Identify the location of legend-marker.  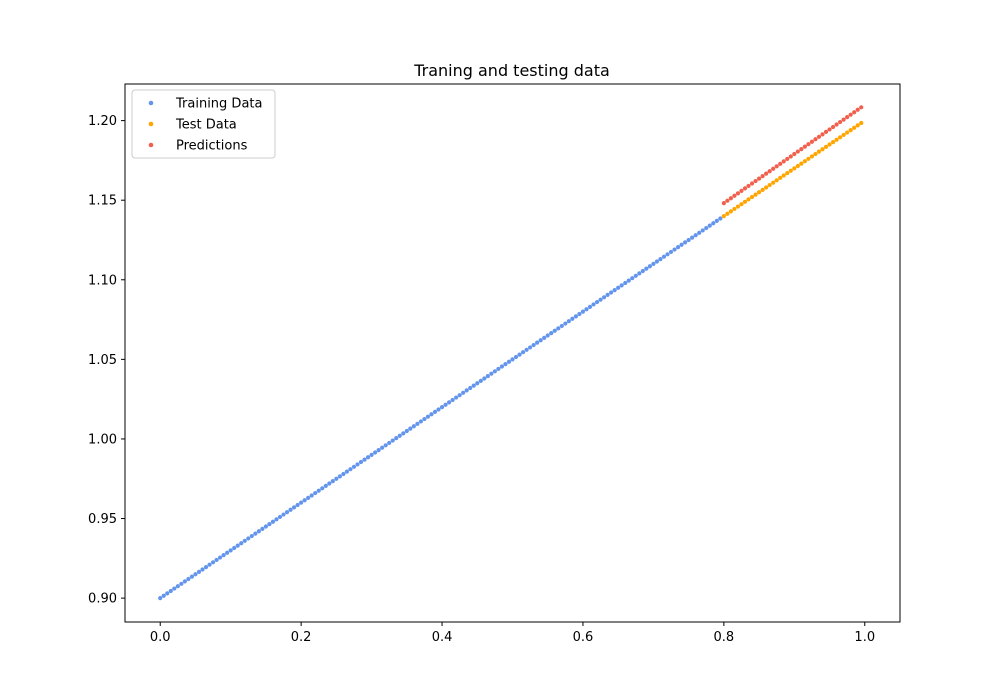
(151, 145).